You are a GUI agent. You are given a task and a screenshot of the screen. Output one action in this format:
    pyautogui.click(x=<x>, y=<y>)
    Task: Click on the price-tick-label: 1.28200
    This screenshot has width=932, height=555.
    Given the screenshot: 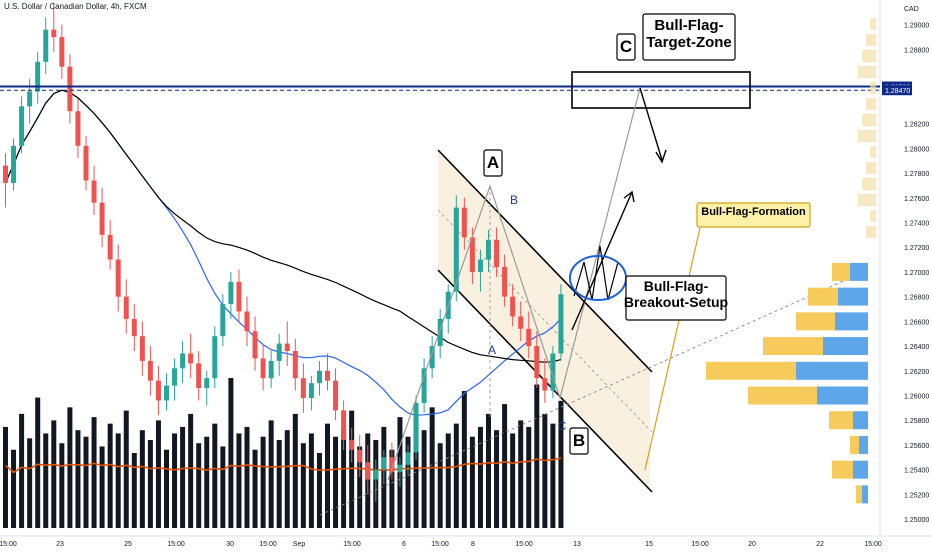 What is the action you would take?
    pyautogui.click(x=916, y=125)
    